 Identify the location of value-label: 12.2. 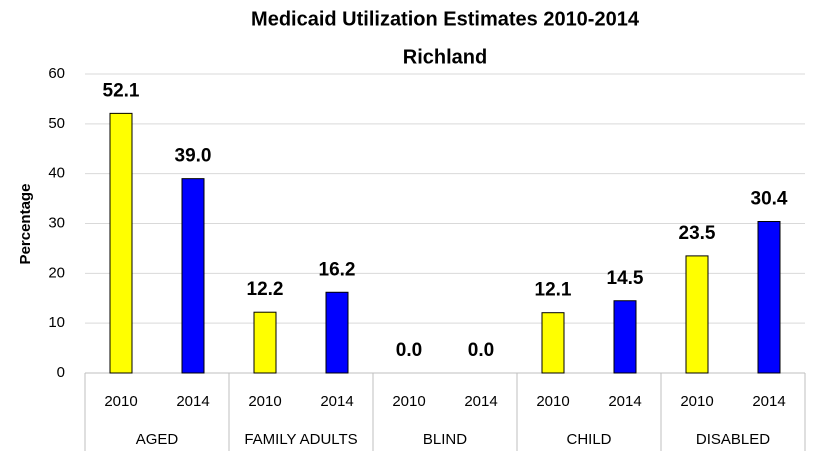
(265, 289).